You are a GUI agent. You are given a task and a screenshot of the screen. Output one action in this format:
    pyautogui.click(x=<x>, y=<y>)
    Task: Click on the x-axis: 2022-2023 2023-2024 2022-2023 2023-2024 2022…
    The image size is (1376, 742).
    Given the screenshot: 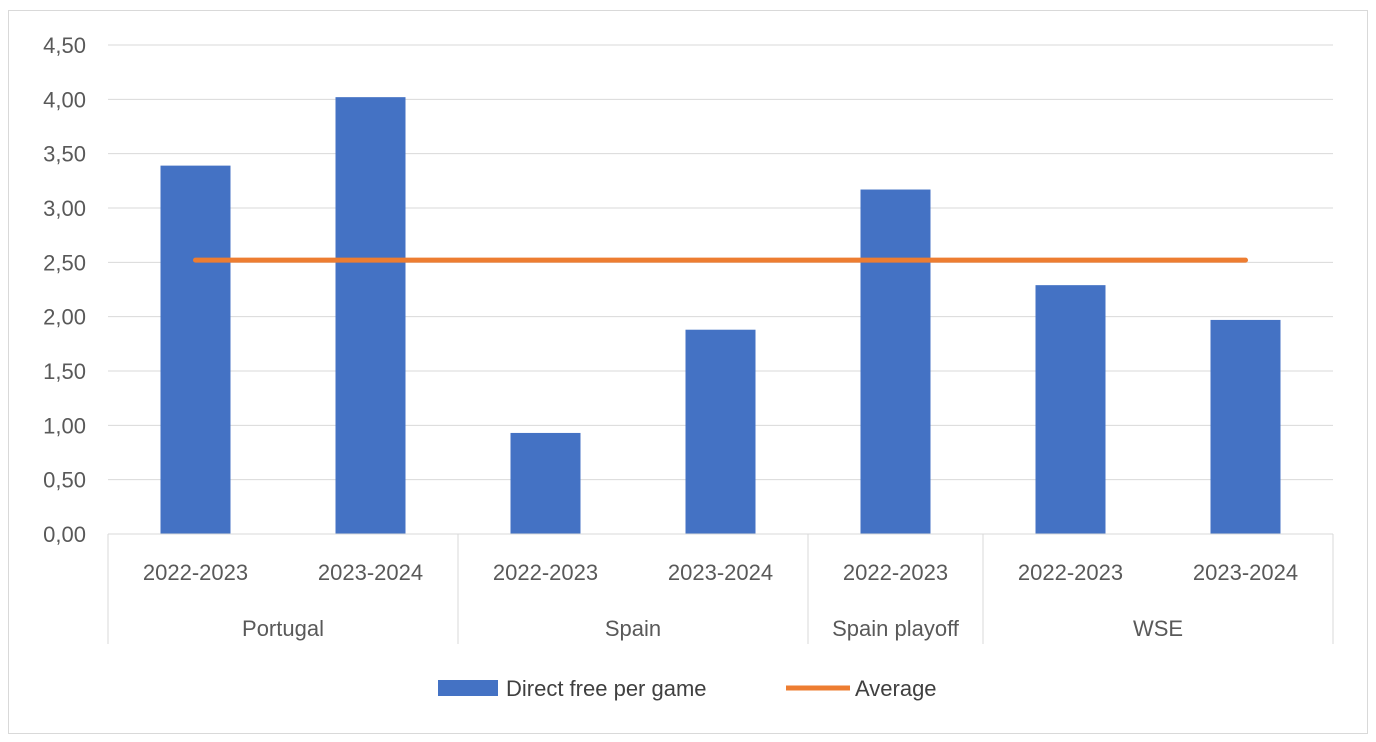 What is the action you would take?
    pyautogui.click(x=720, y=588)
    